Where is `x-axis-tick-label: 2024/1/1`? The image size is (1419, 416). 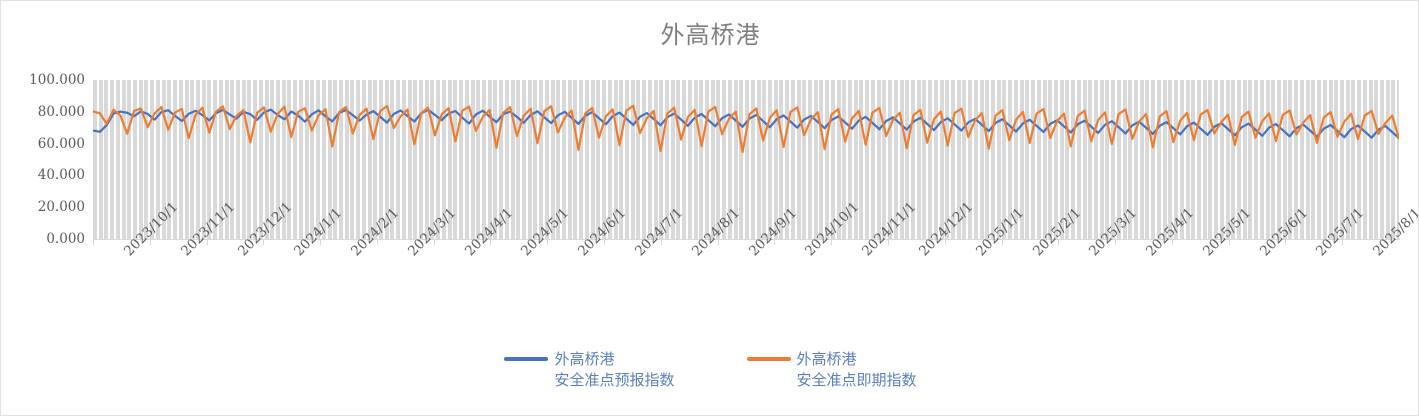
x-axis-tick-label: 2024/1/1 is located at coordinates (318, 232).